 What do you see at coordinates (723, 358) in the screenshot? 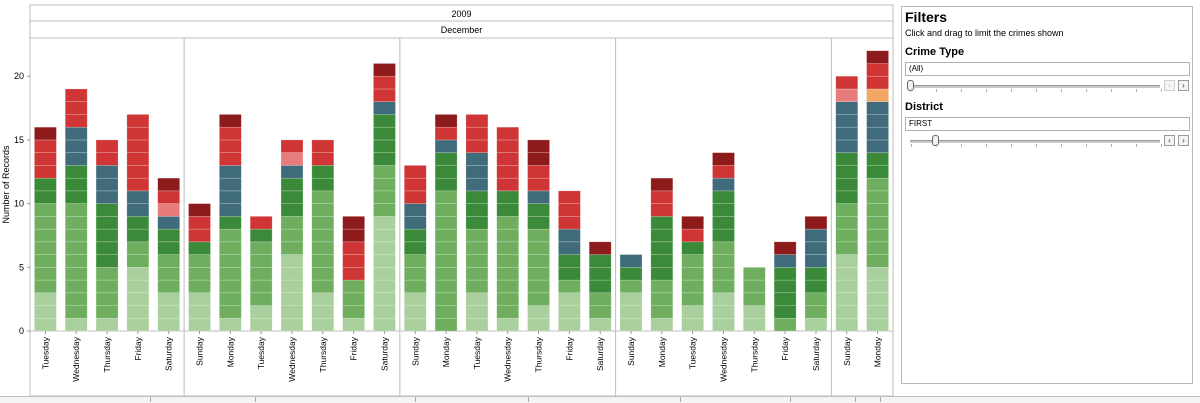
I see `x-tick-label: Wednesday` at bounding box center [723, 358].